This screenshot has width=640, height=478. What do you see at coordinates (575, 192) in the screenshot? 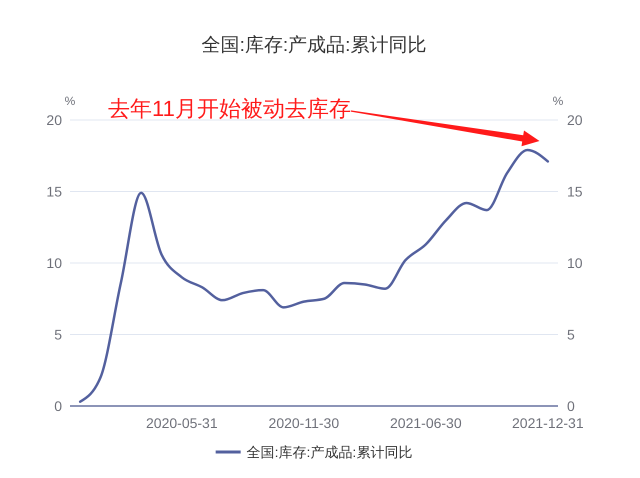
I see `y2-tick-label: 15` at bounding box center [575, 192].